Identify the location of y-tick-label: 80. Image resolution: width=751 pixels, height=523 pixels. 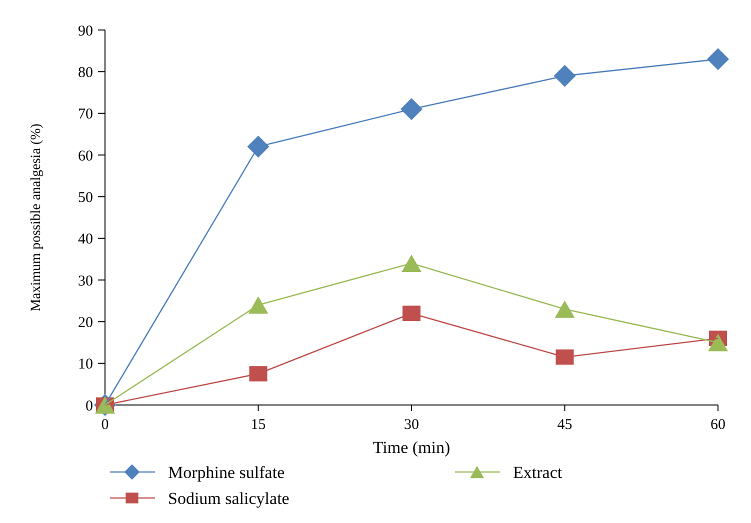
(85, 72).